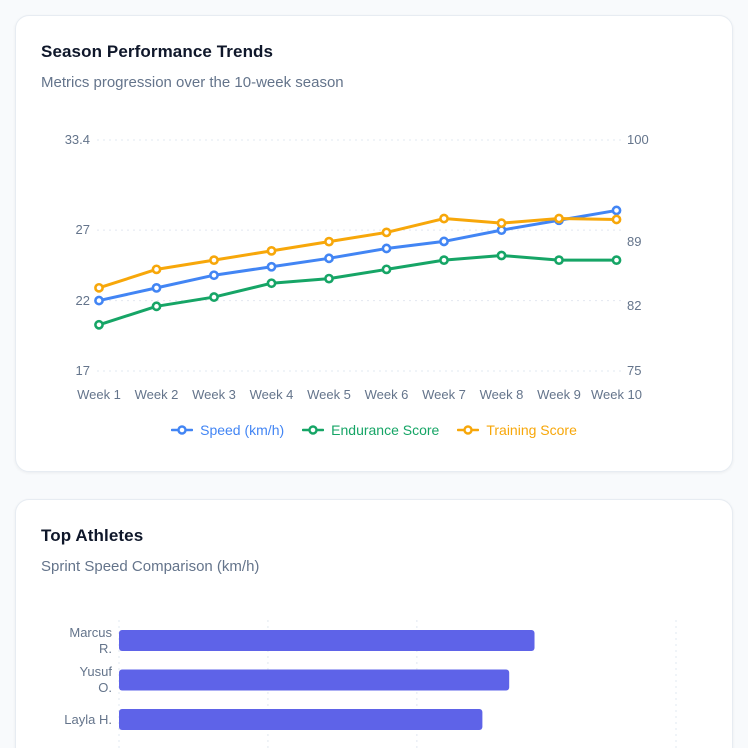 The width and height of the screenshot is (748, 748). I want to click on bar-yusuf-o, so click(314, 680).